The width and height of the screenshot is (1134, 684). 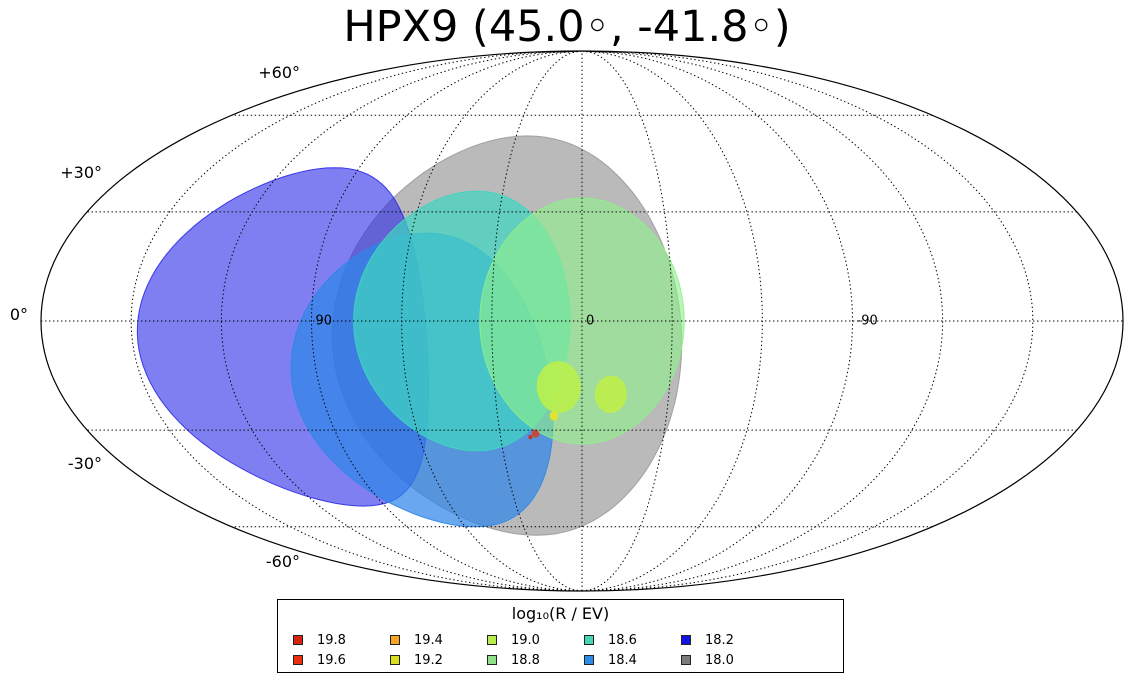 I want to click on lat-tick-label: +60°, so click(x=279, y=72).